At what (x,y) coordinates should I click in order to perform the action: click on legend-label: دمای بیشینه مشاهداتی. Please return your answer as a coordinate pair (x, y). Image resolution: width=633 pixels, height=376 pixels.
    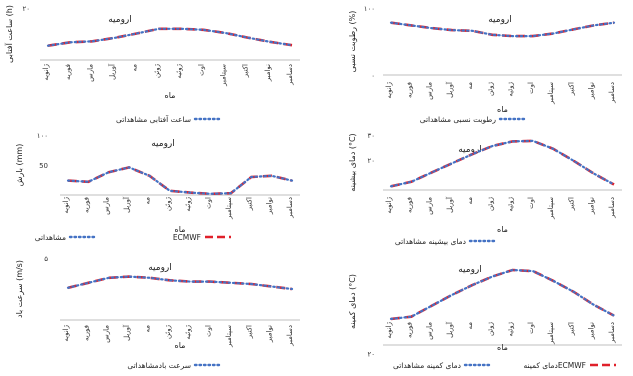
    Looking at the image, I should click on (430, 241).